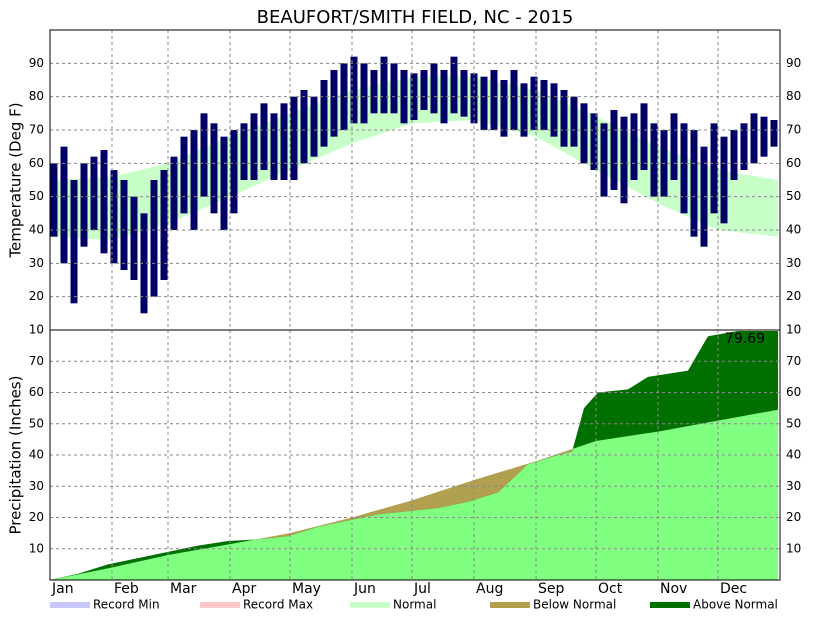  I want to click on x-tick-label: Mar, so click(183, 589).